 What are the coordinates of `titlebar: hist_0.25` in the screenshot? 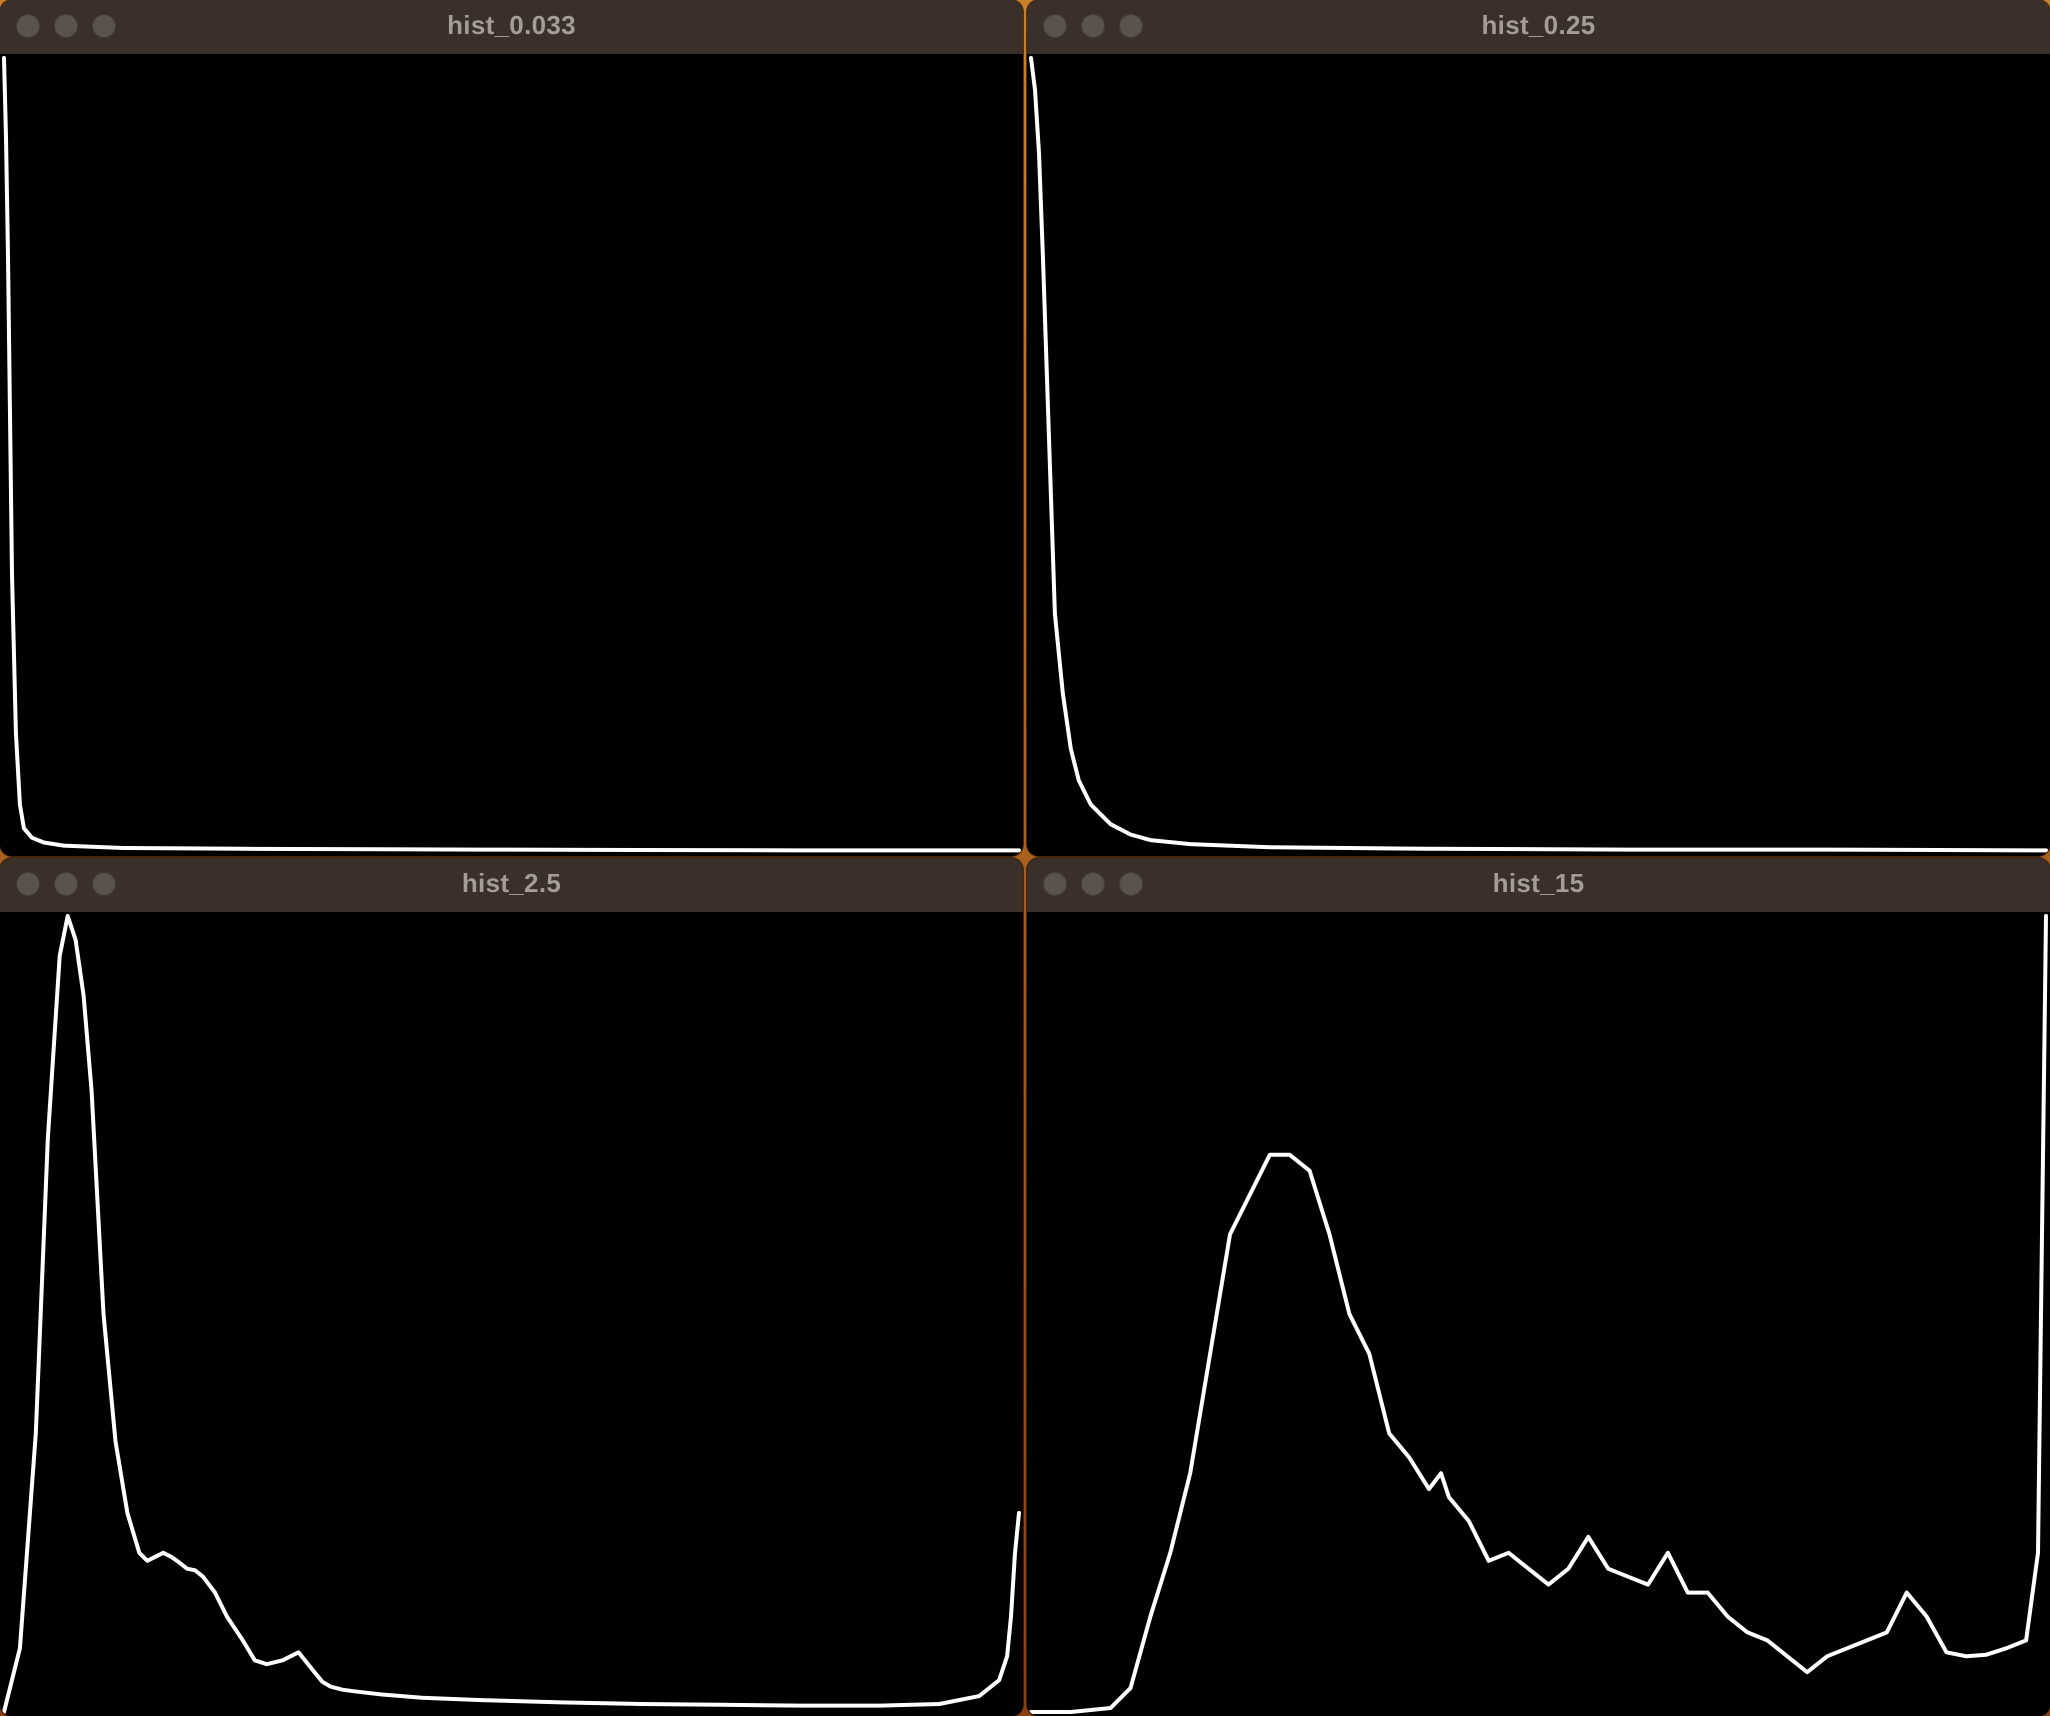 It's located at (1538, 27).